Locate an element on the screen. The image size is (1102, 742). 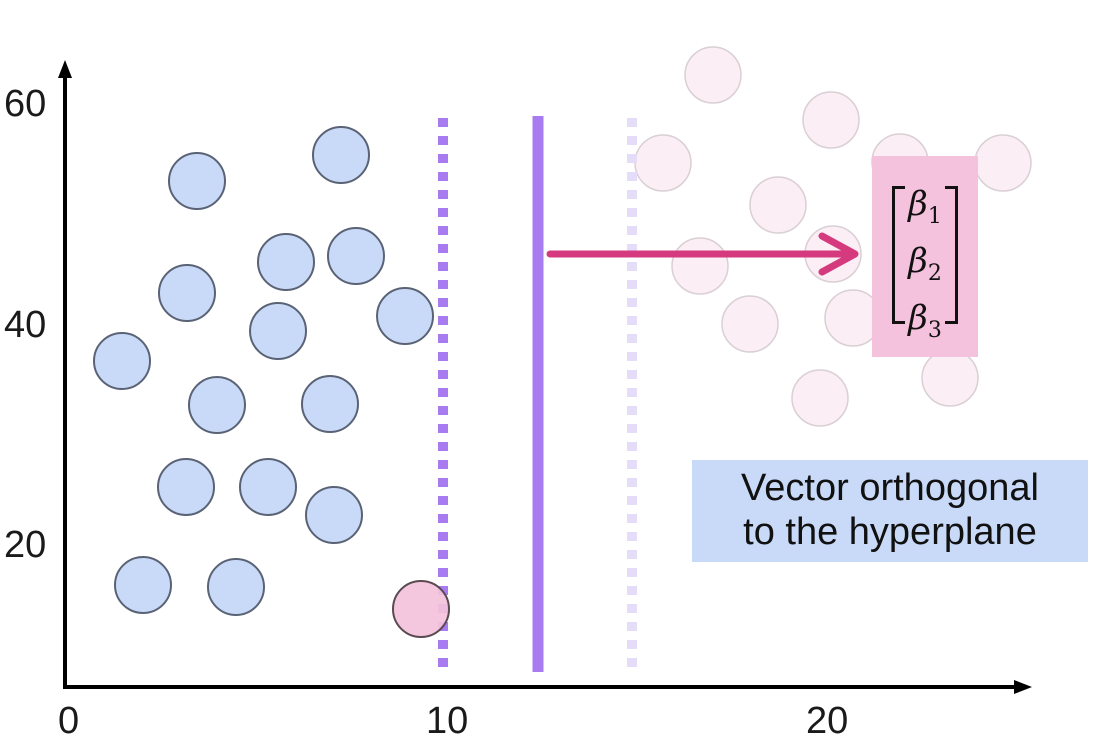
beta-3: β3 is located at coordinates (925, 320).